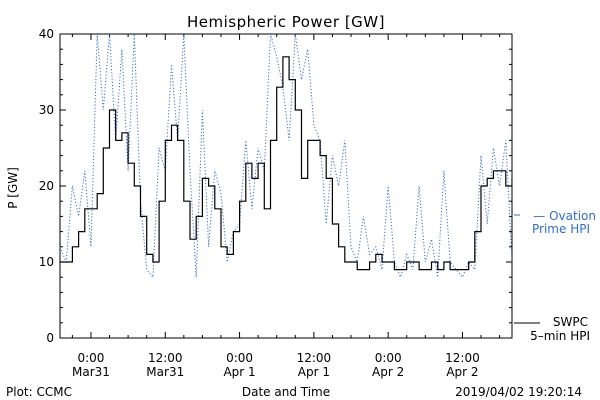 Image resolution: width=600 pixels, height=400 pixels. Describe the element at coordinates (286, 392) in the screenshot. I see `x-axis-label: Date and Time` at that location.